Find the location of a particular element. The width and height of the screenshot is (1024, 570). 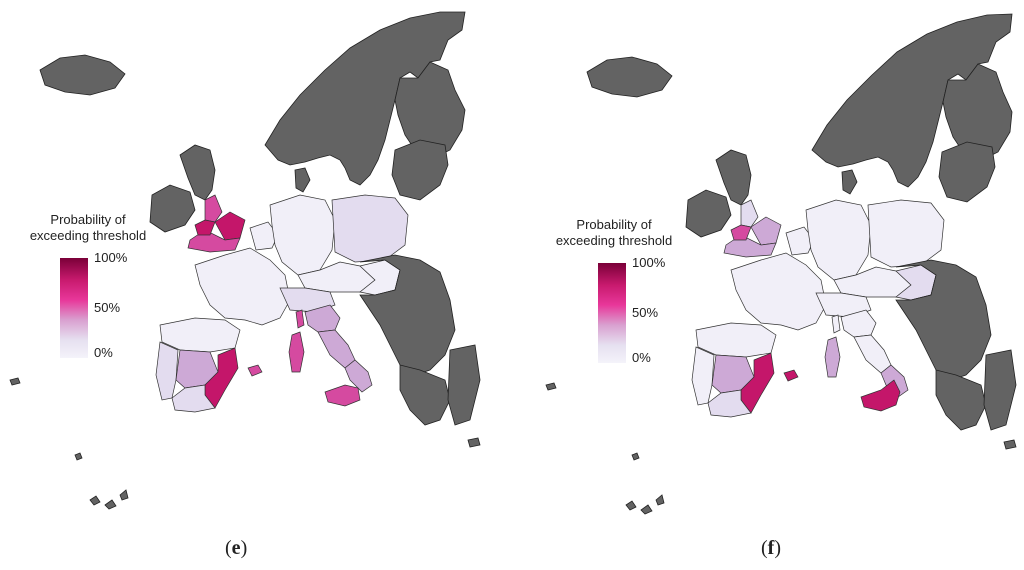

caption-e: (e) is located at coordinates (236, 548).